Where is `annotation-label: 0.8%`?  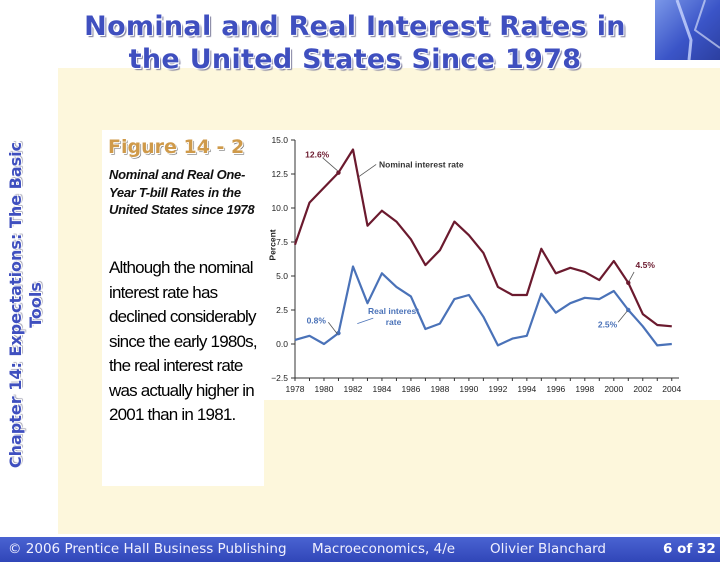
annotation-label: 0.8% is located at coordinates (317, 321).